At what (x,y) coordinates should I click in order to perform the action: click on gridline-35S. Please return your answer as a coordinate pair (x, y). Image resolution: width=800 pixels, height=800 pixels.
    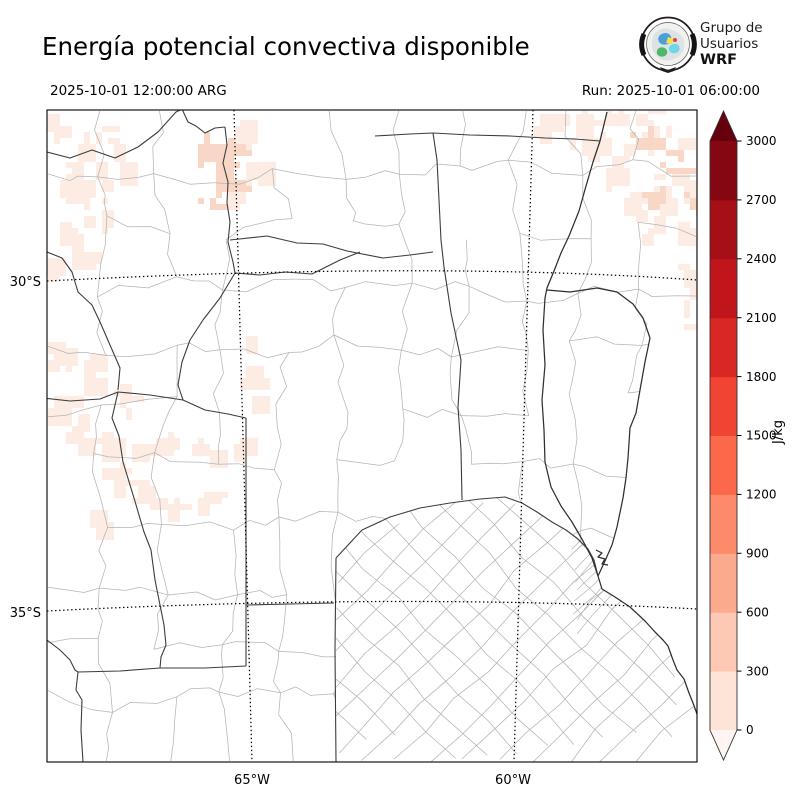
    Looking at the image, I should click on (372, 606).